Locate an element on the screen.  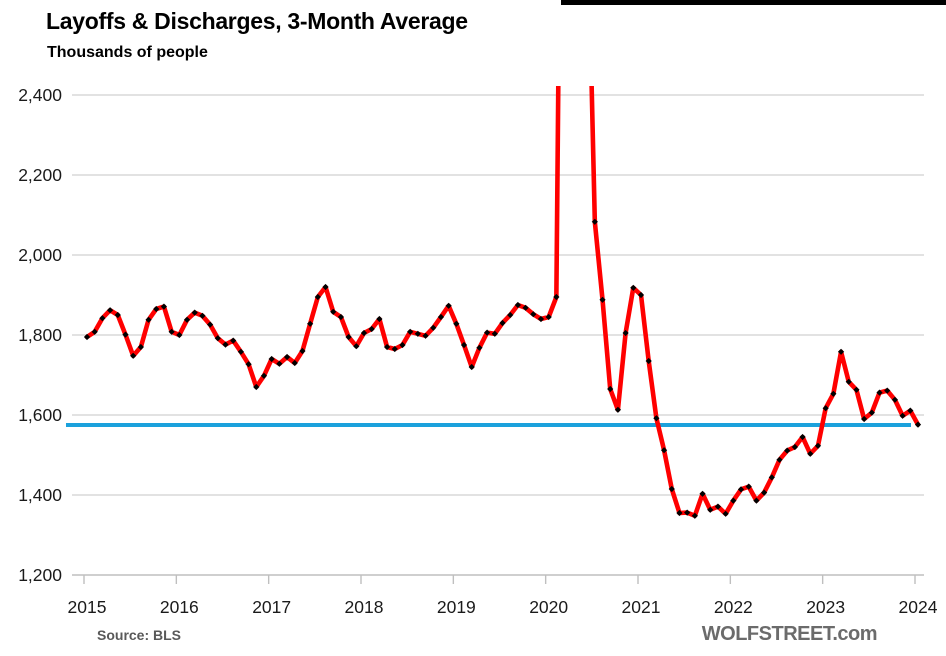
x-tick-label: 2017 is located at coordinates (271, 607).